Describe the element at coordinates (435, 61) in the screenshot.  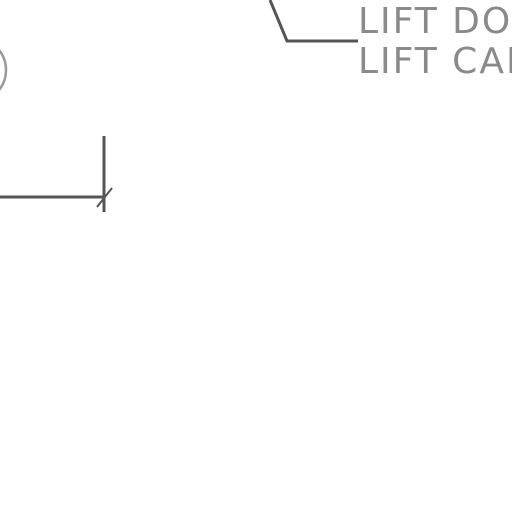
I see `label-lift-car: LIFT CAR` at that location.